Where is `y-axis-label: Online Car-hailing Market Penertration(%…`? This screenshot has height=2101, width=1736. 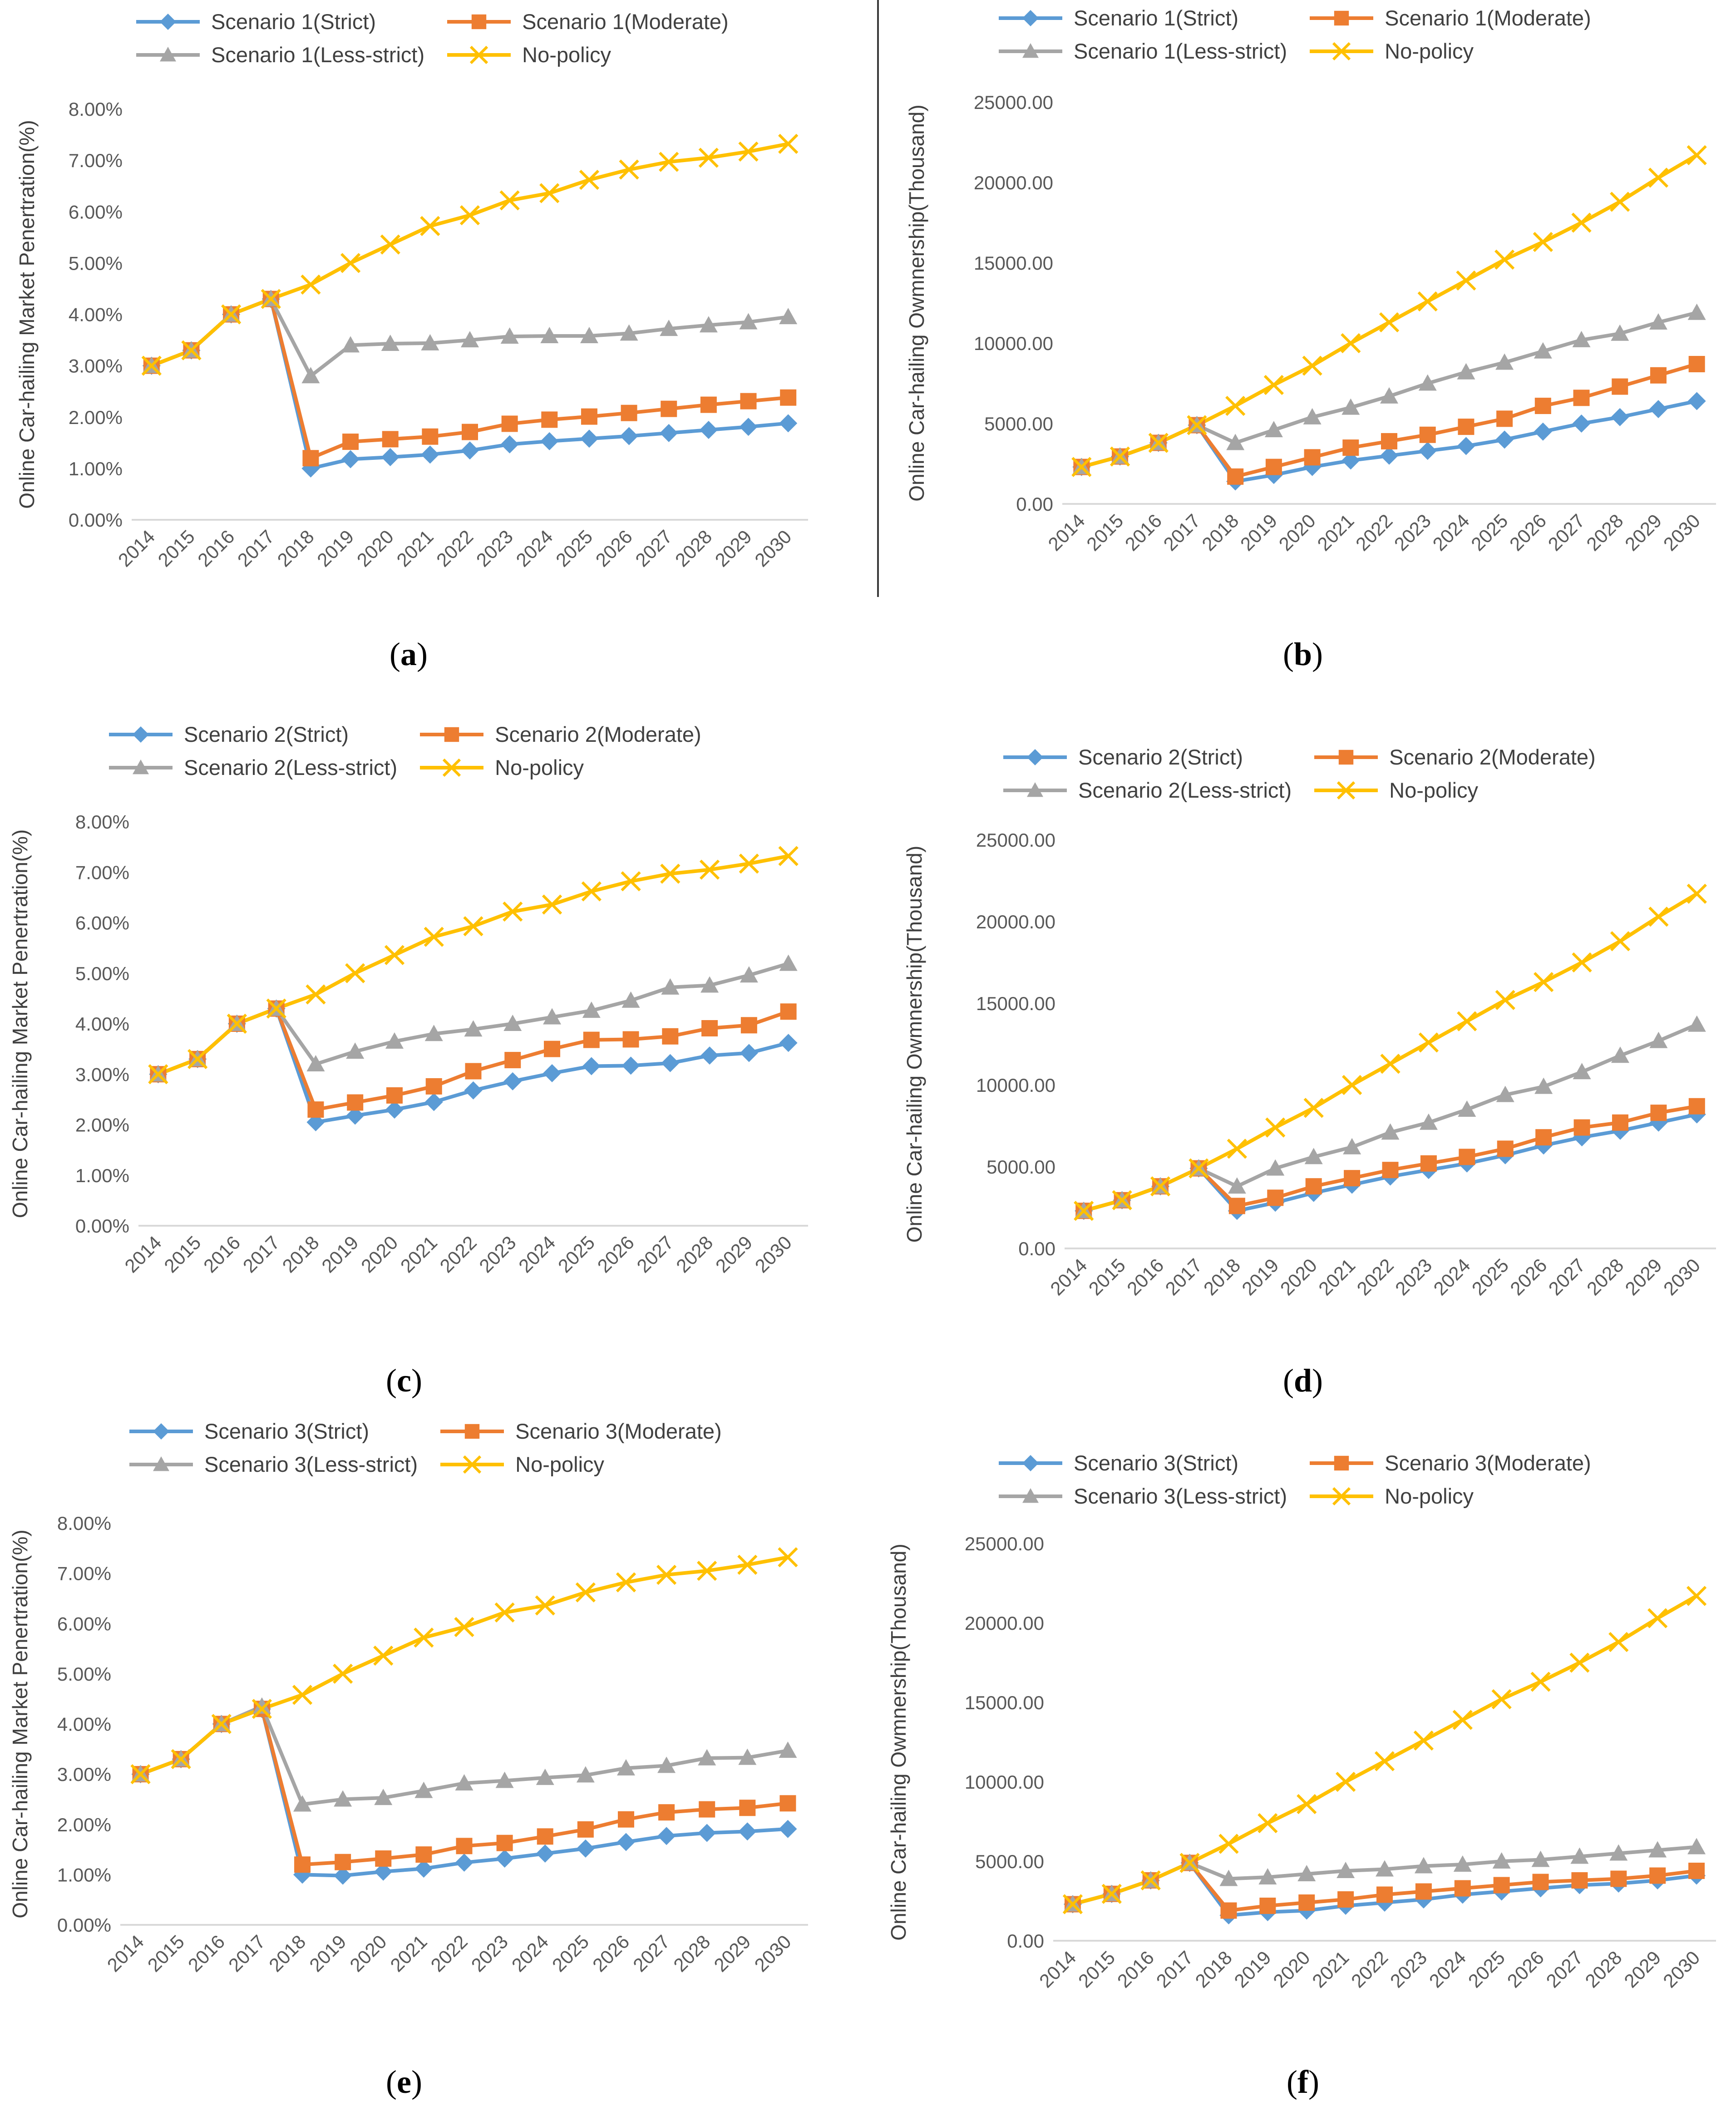 y-axis-label: Online Car-hailing Market Penertration(%… is located at coordinates (27, 314).